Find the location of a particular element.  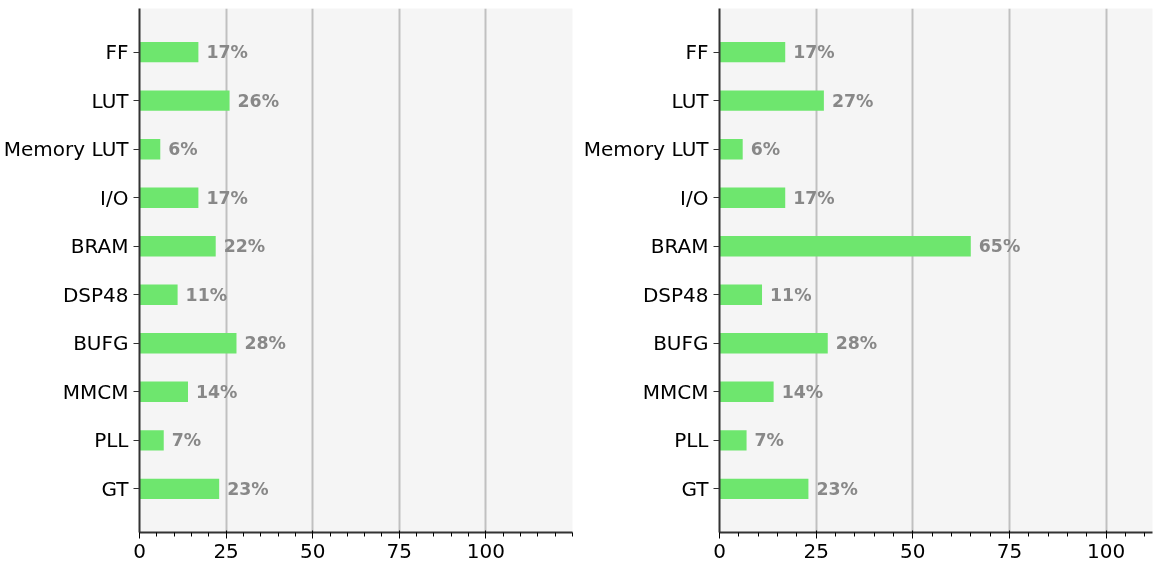

data-label: 26% is located at coordinates (258, 100).